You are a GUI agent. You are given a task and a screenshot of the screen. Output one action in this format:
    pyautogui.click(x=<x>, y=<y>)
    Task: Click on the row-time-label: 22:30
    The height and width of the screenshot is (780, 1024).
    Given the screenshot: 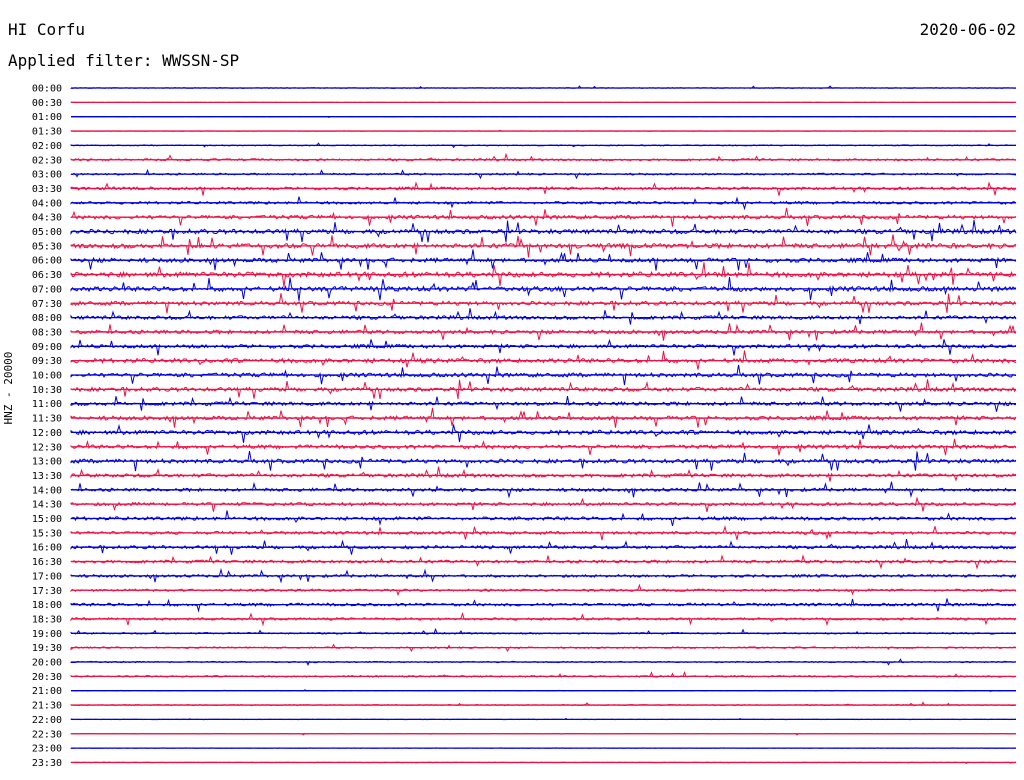 What is the action you would take?
    pyautogui.click(x=47, y=734)
    